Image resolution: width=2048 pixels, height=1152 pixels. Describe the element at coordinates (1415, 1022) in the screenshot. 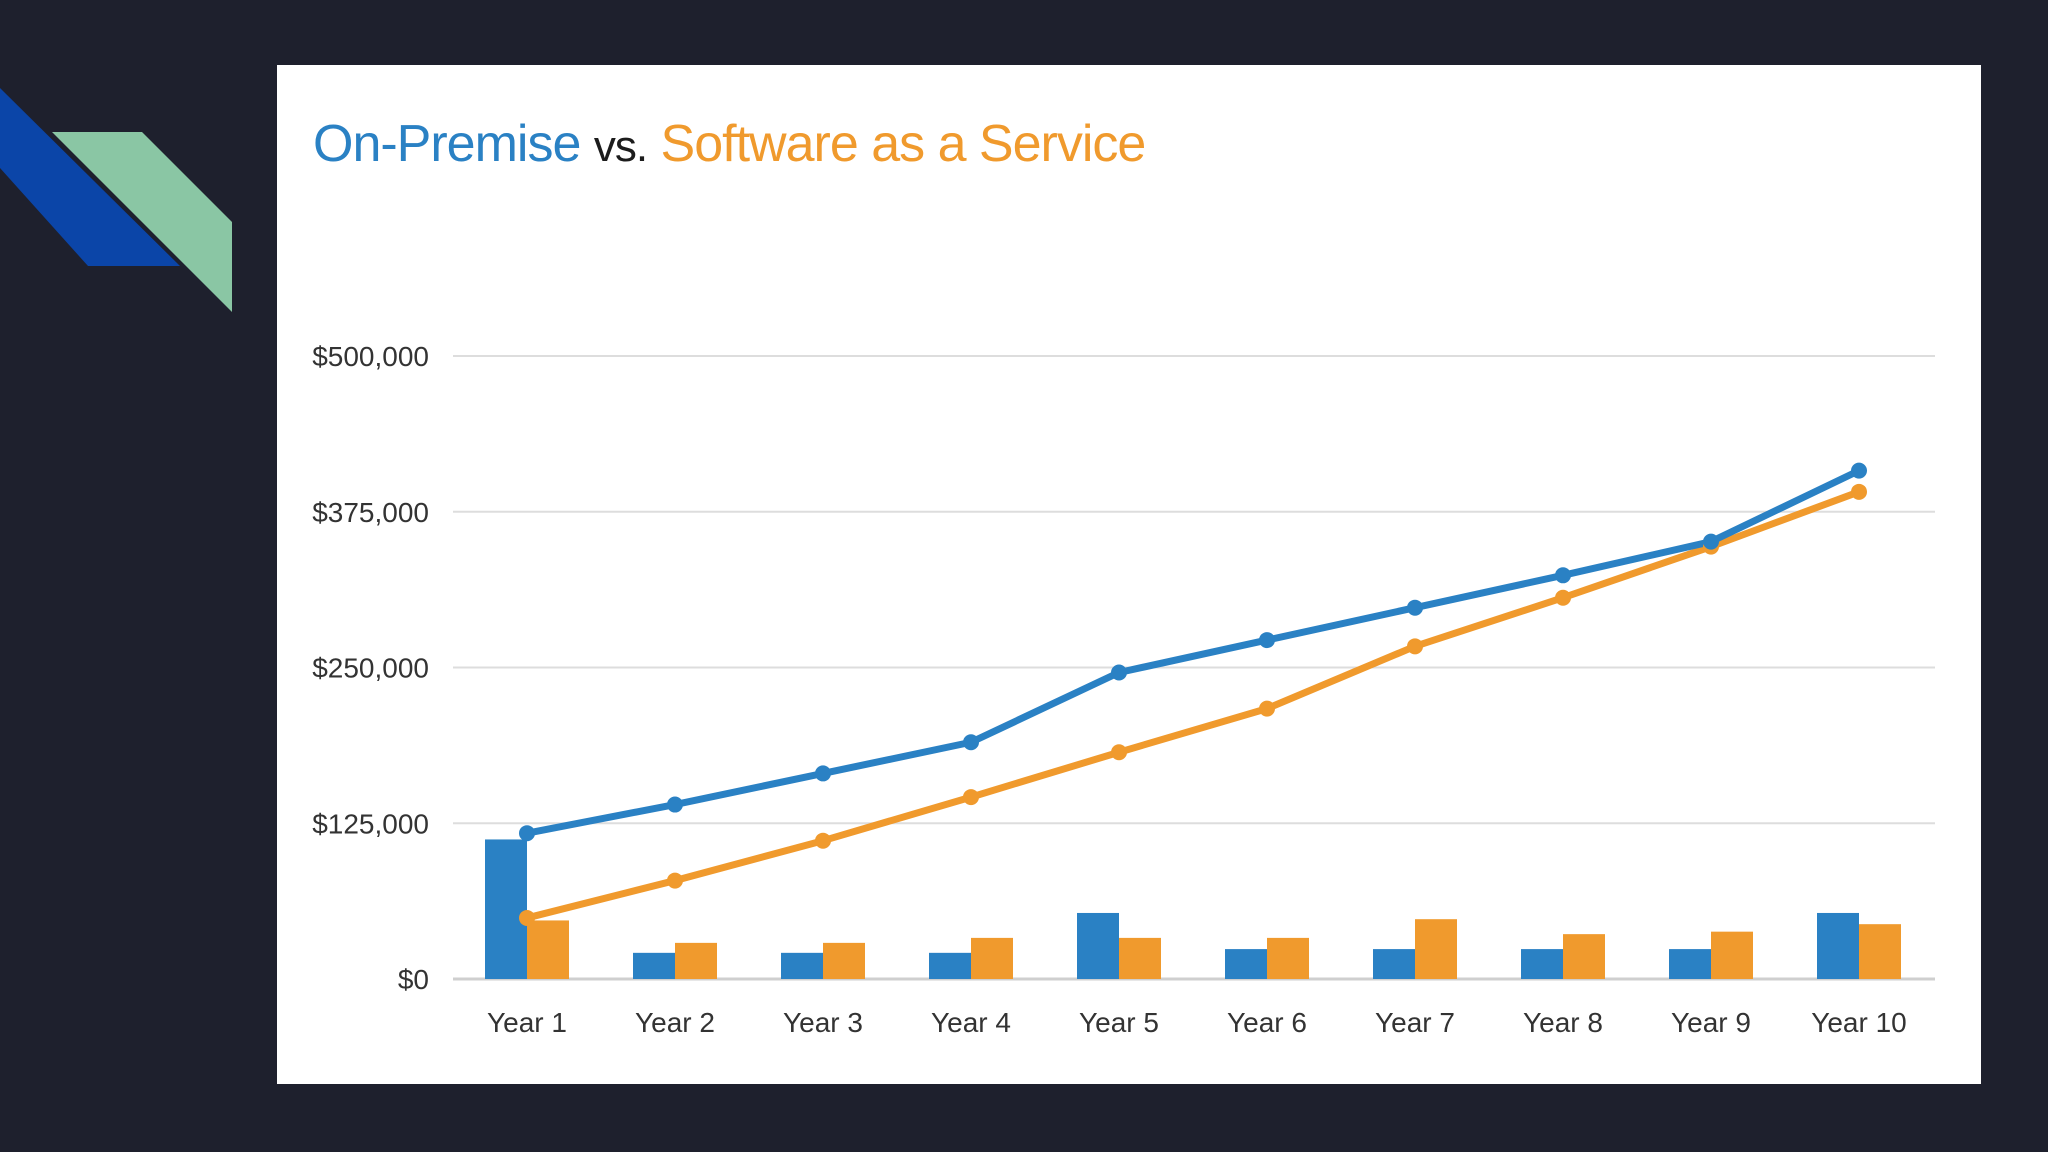

I see `x-tick-label: Year 7` at that location.